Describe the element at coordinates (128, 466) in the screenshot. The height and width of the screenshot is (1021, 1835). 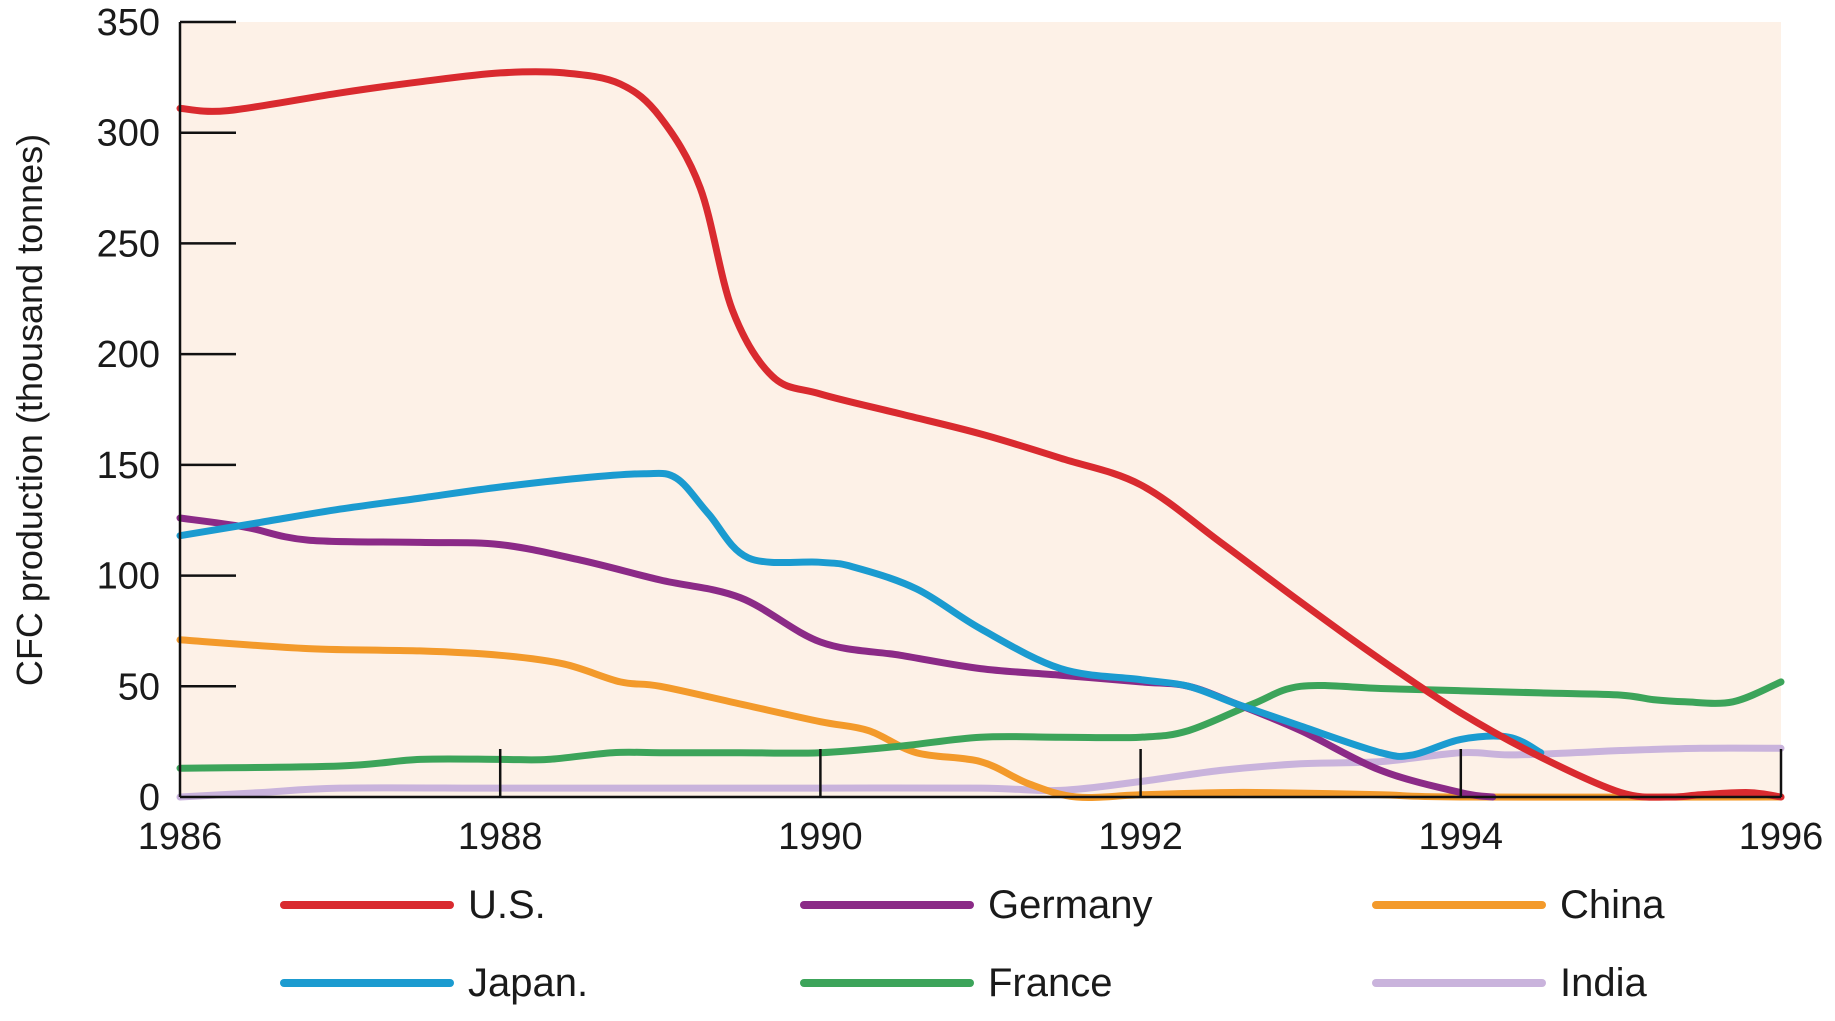
I see `y-tick-label: 150` at that location.